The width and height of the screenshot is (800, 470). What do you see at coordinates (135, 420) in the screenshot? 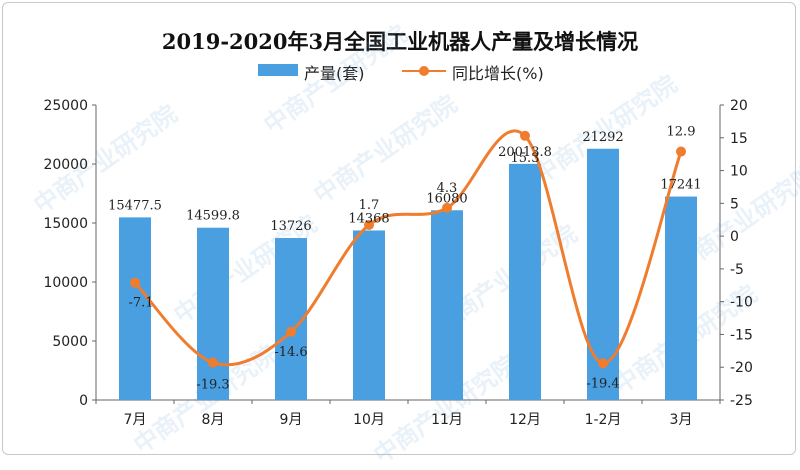
I see `x-tick-label: 7月` at bounding box center [135, 420].